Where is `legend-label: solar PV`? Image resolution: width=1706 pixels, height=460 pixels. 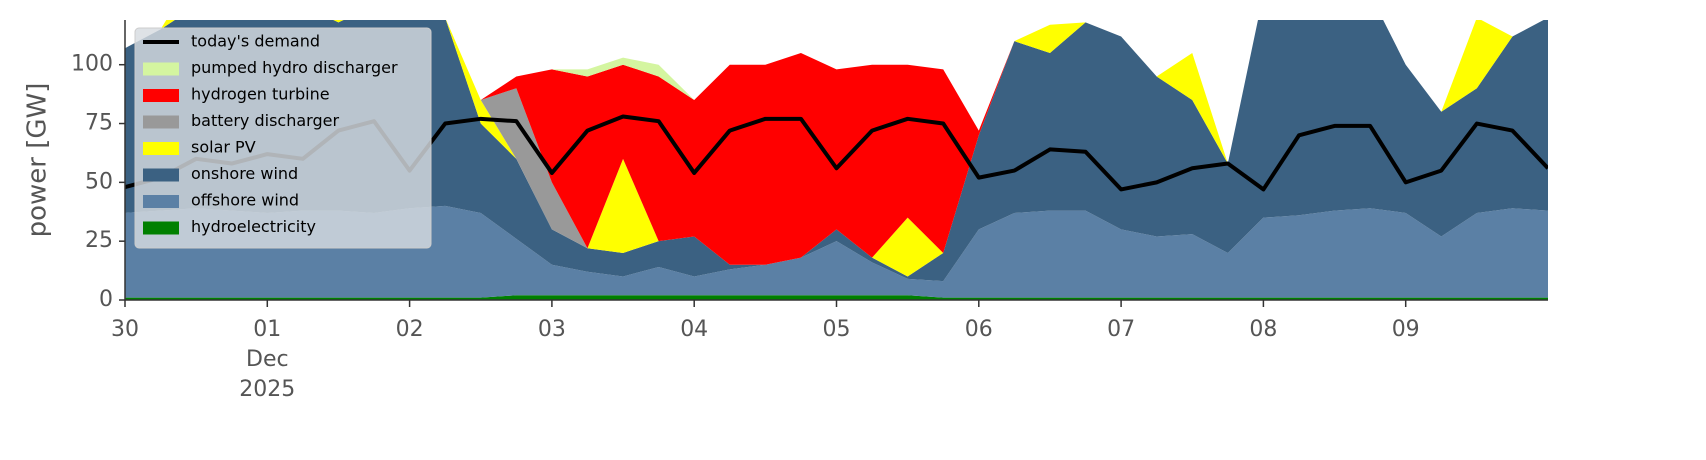
legend-label: solar PV is located at coordinates (223, 147).